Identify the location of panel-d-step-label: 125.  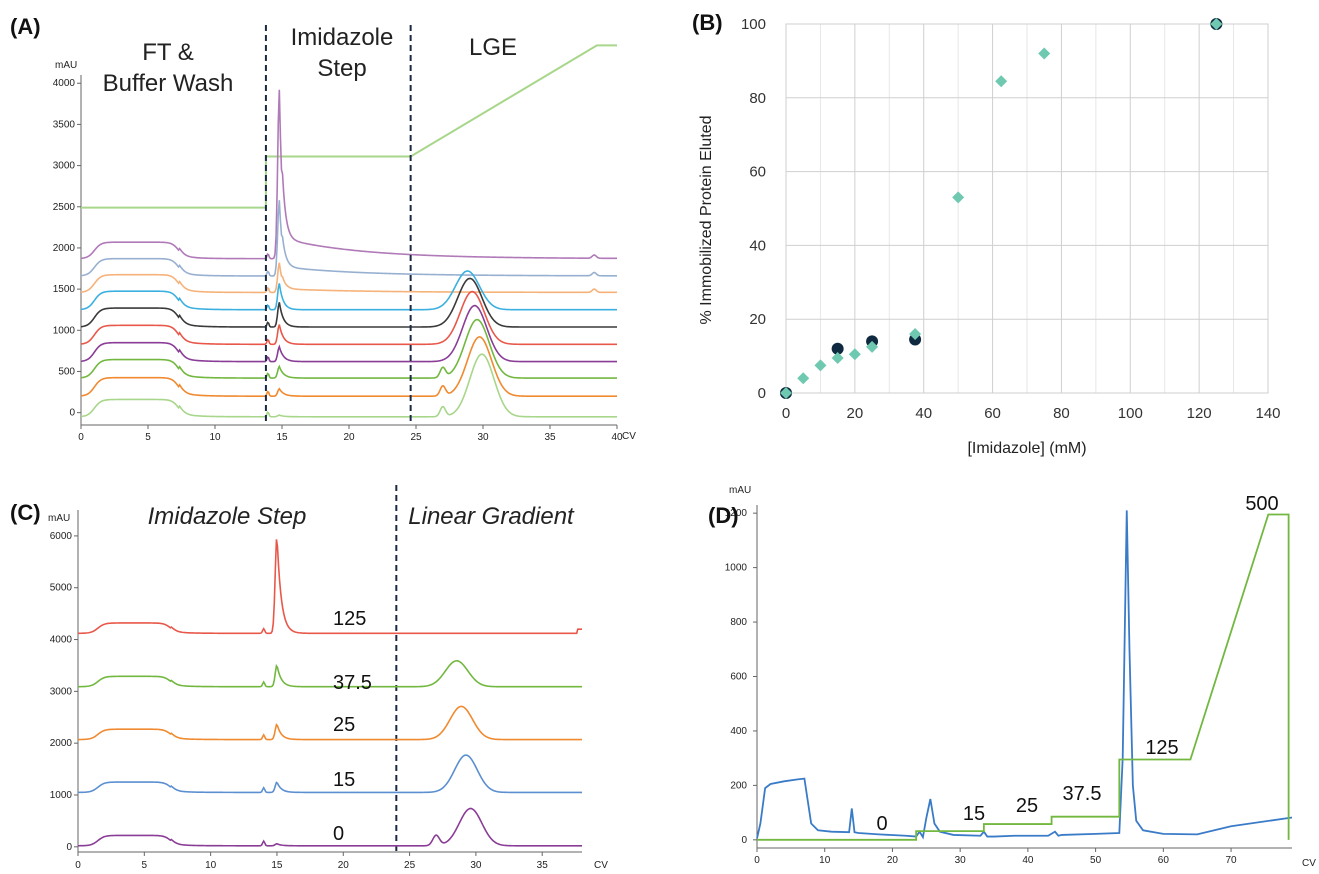
(1161, 748).